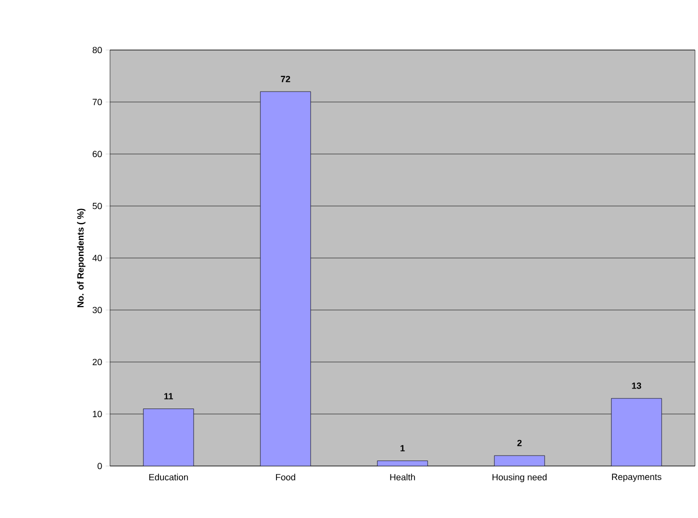 This screenshot has height=518, width=698. Describe the element at coordinates (519, 478) in the screenshot. I see `x-tick-label: Housing need` at that location.